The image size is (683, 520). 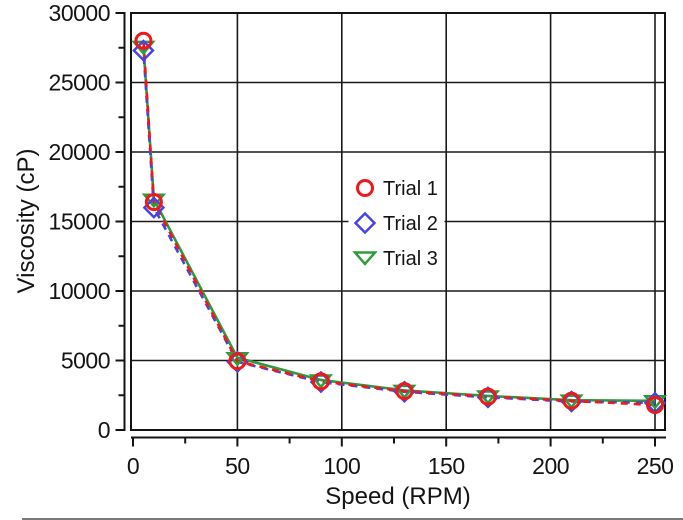 I want to click on y-tick-label: 15000, so click(x=79, y=222).